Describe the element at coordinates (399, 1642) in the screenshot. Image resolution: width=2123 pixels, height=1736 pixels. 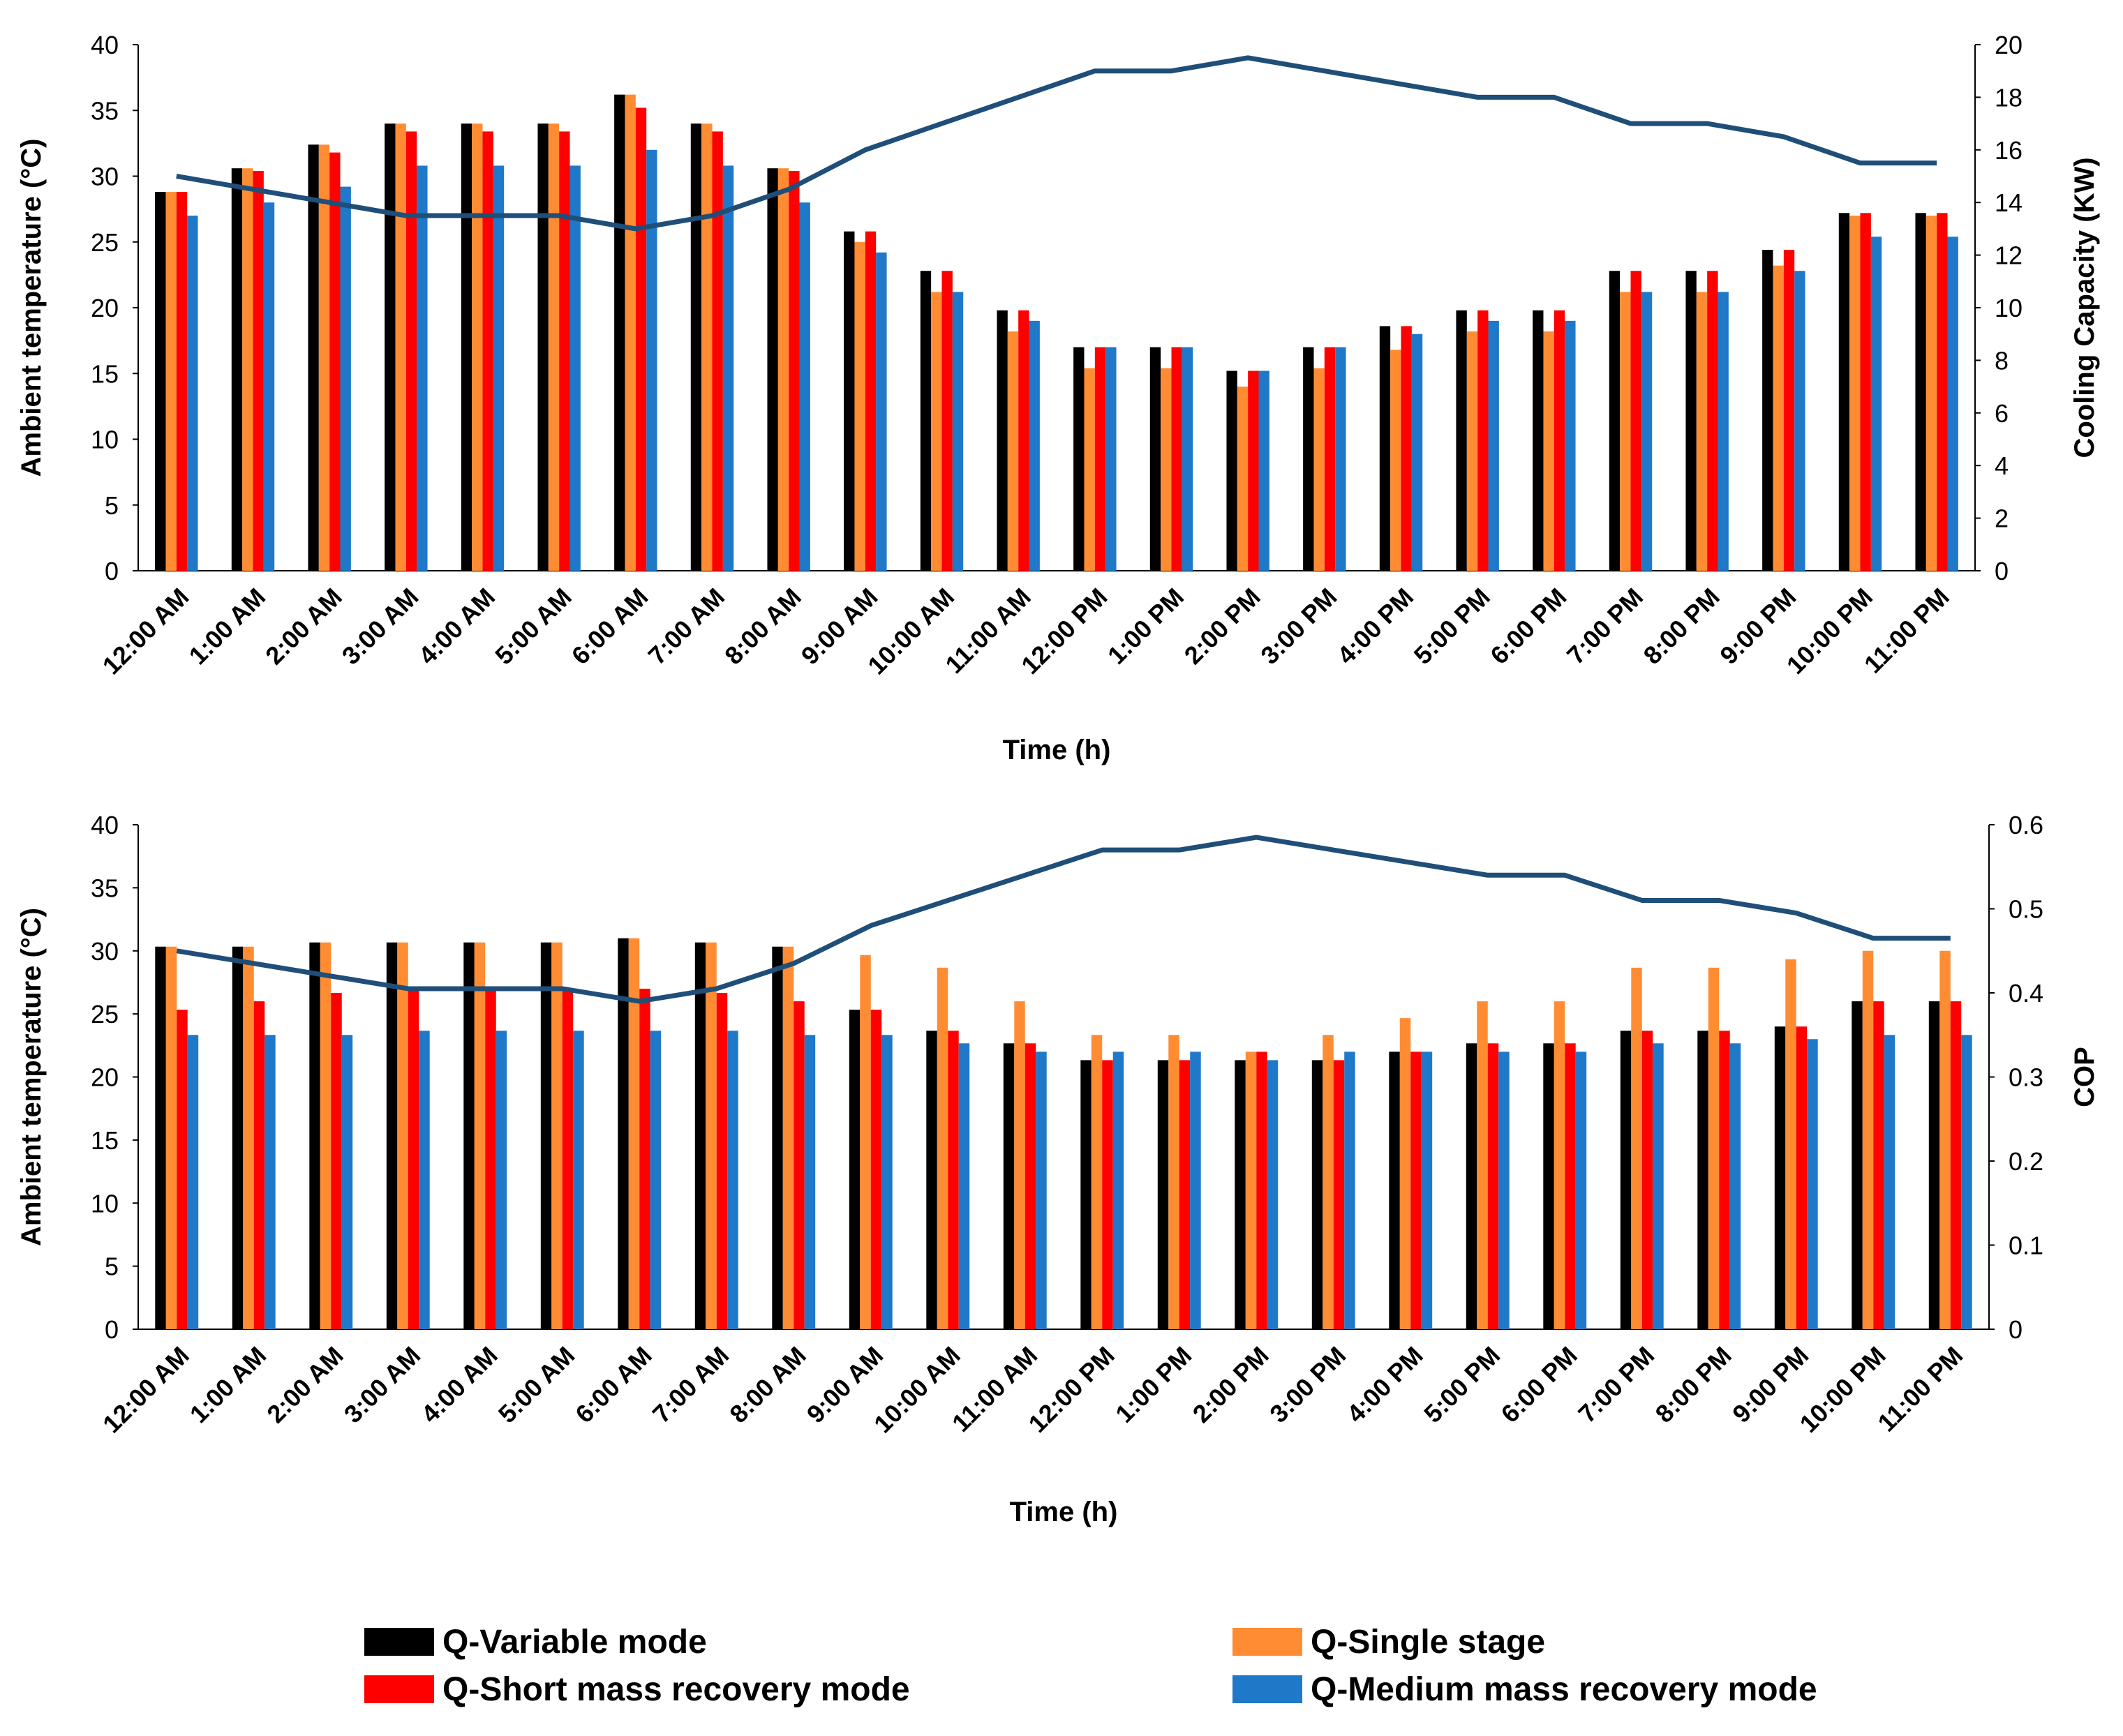
I see `legend-swatch-variable` at that location.